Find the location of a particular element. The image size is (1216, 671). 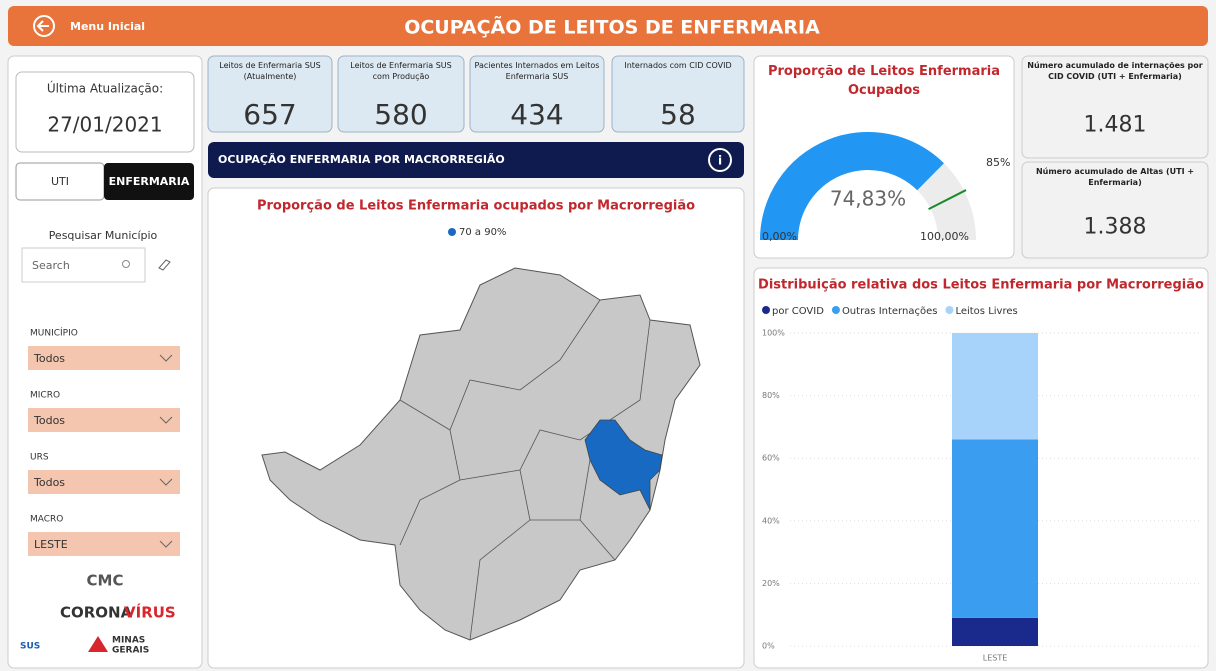

y-tick-label: 20% is located at coordinates (771, 583).